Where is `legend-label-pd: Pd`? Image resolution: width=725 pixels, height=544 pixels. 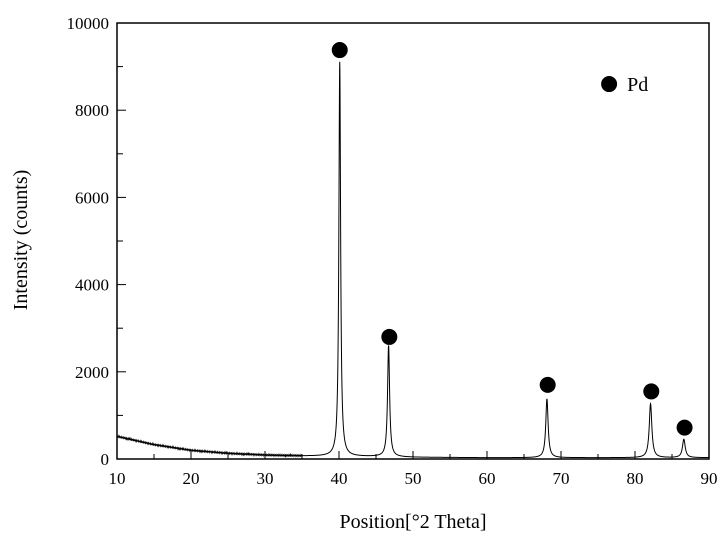
legend-label-pd: Pd is located at coordinates (637, 85).